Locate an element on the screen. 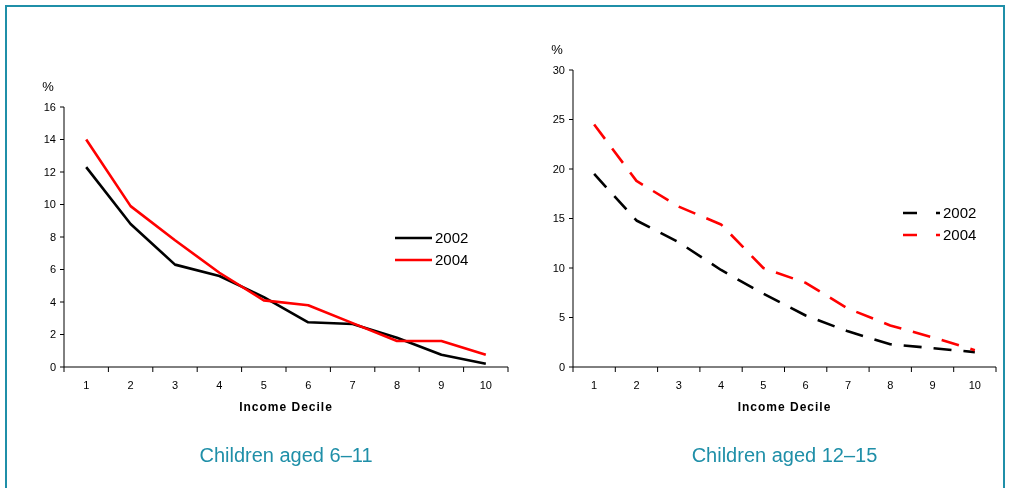 This screenshot has width=1010, height=488. y-tick-label: 2 is located at coordinates (52, 334).